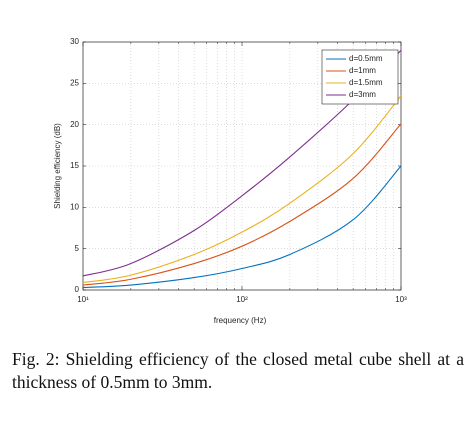  Describe the element at coordinates (83, 299) in the screenshot. I see `x-tick-label: 10¹` at that location.